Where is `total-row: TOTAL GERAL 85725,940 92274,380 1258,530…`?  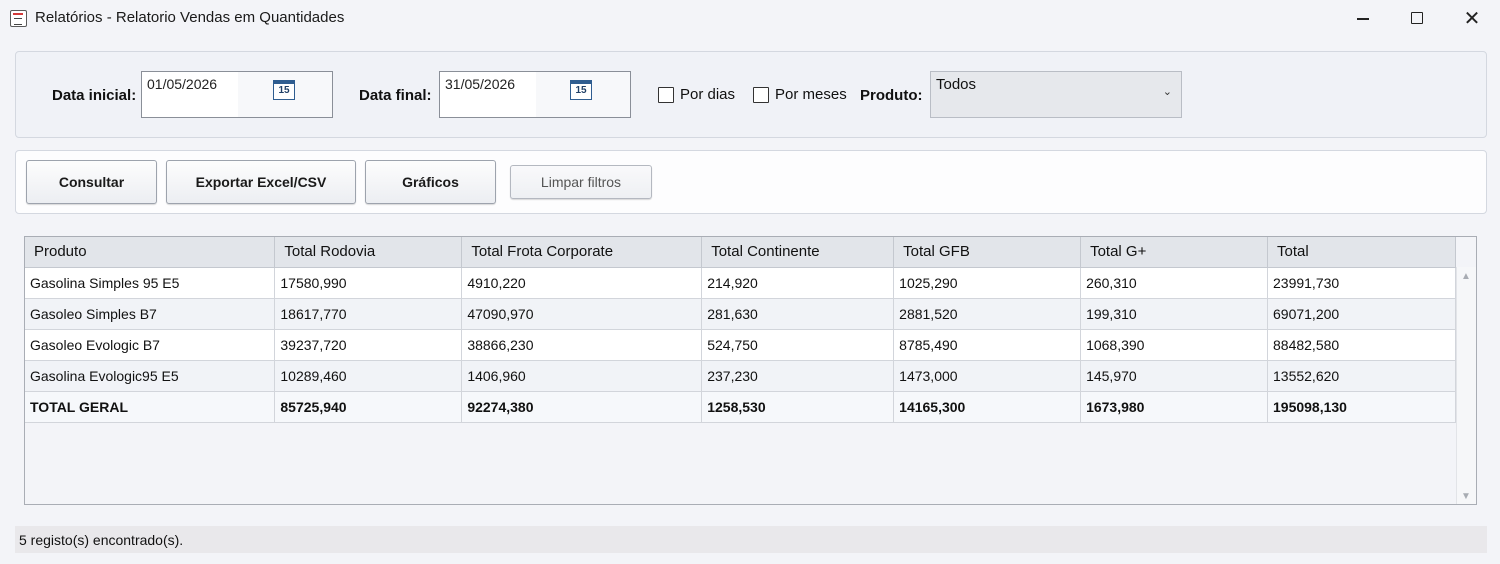
total-row: TOTAL GERAL 85725,940 92274,380 1258,530… is located at coordinates (740, 407).